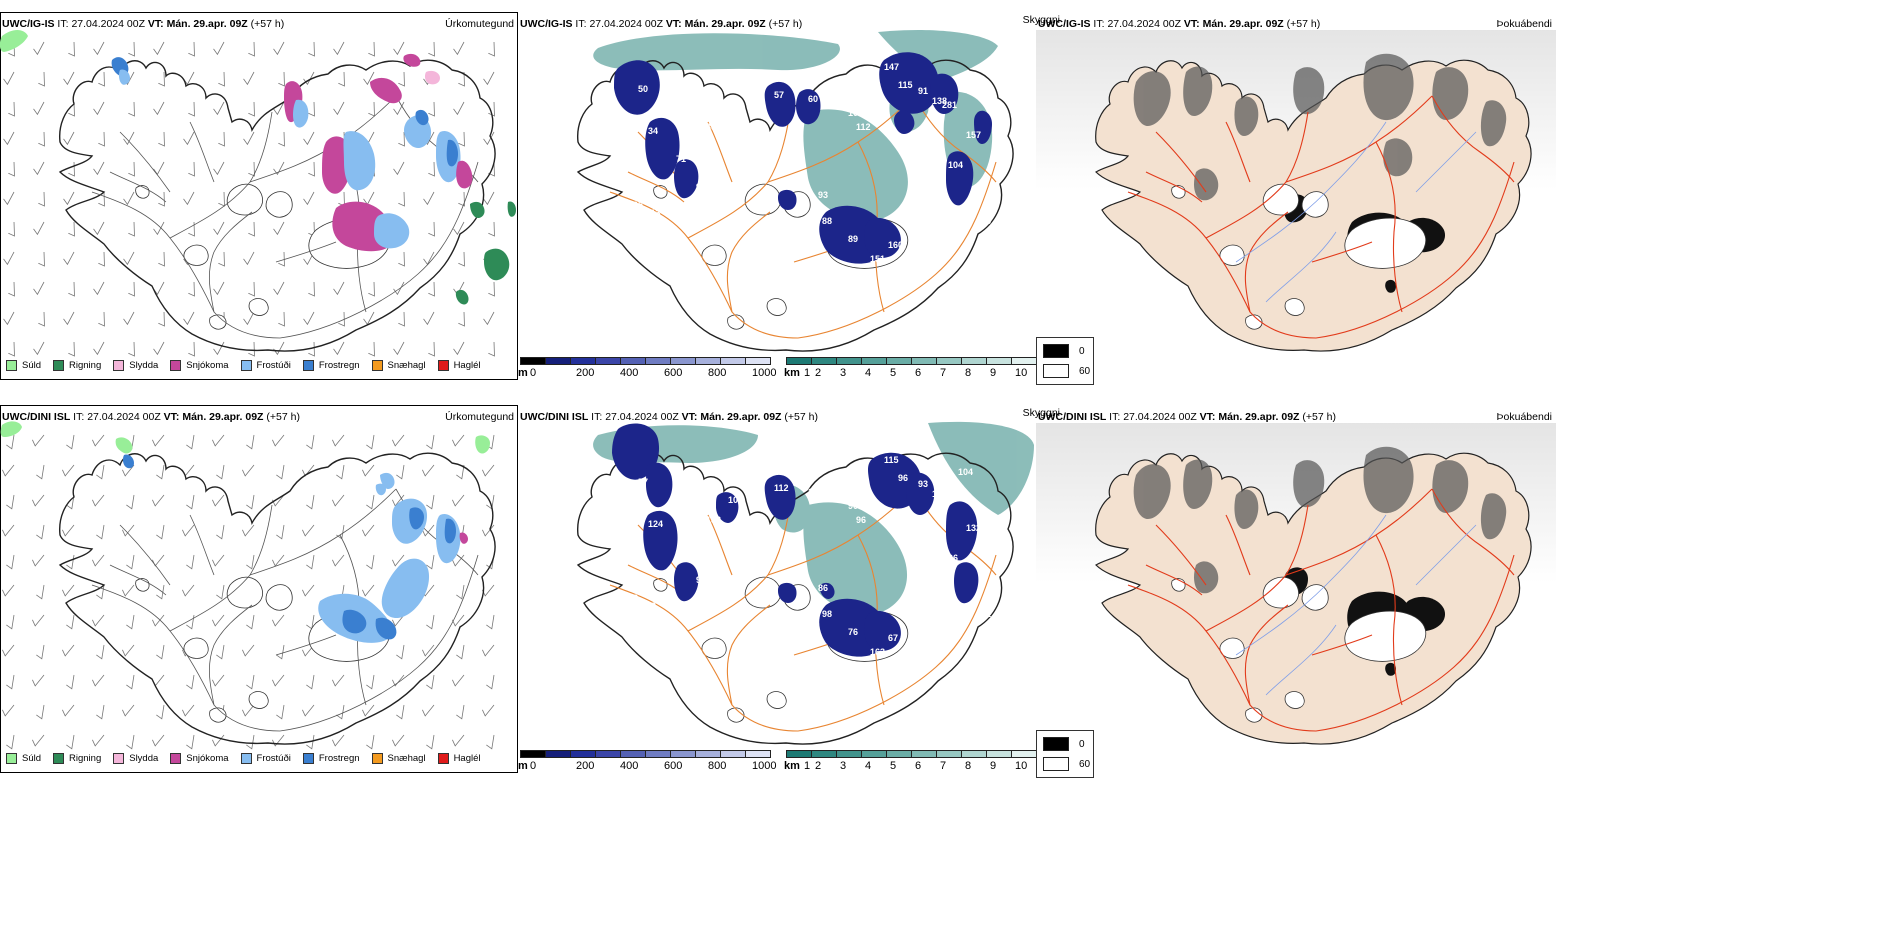 This screenshot has width=1900, height=950. What do you see at coordinates (781, 488) in the screenshot?
I see `cloudbase-label: 112` at bounding box center [781, 488].